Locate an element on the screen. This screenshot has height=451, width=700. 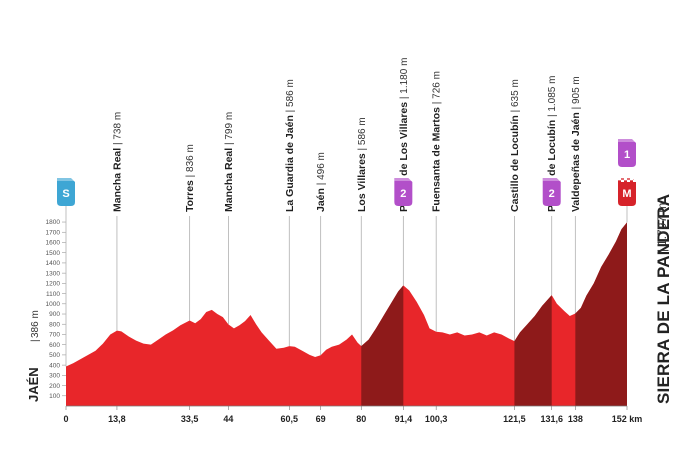
badges: S 2 2 1 M is located at coordinates (346, 172).